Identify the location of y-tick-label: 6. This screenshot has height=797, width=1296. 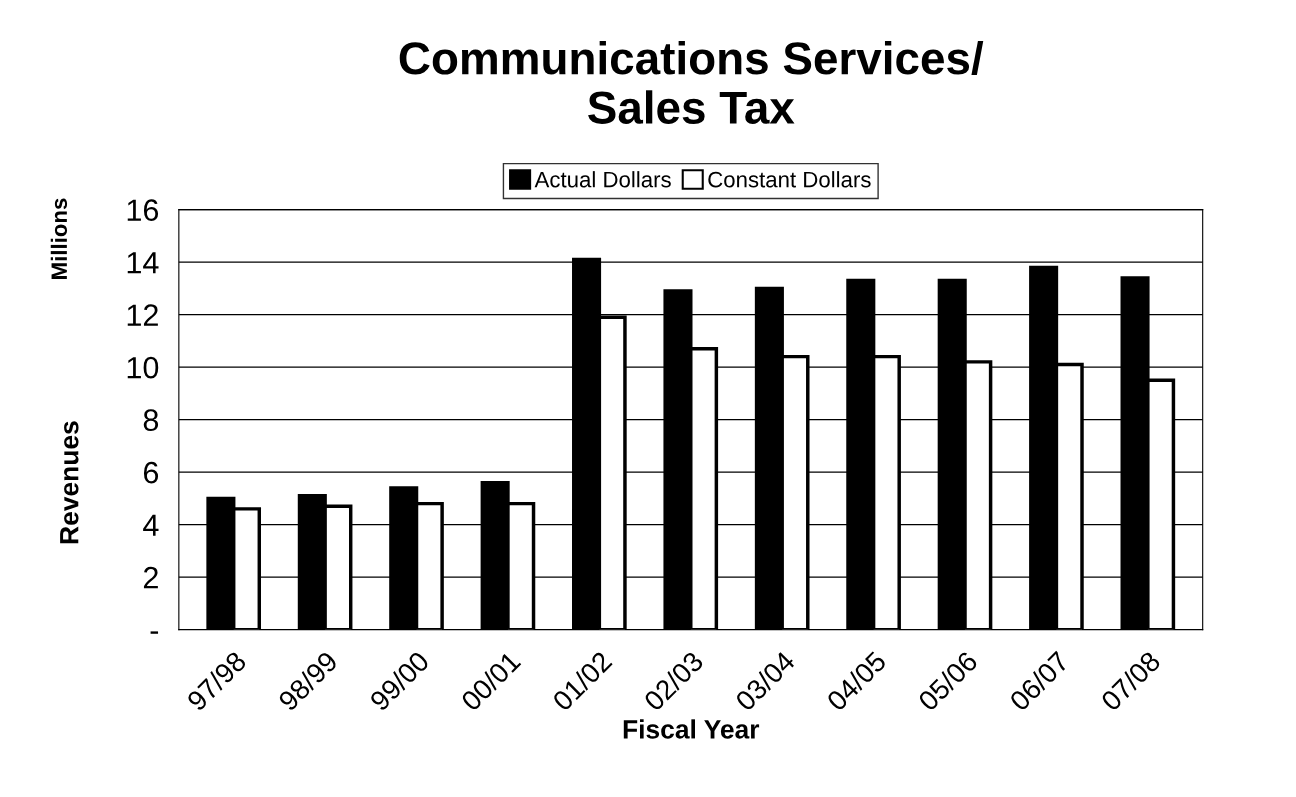
(151, 472).